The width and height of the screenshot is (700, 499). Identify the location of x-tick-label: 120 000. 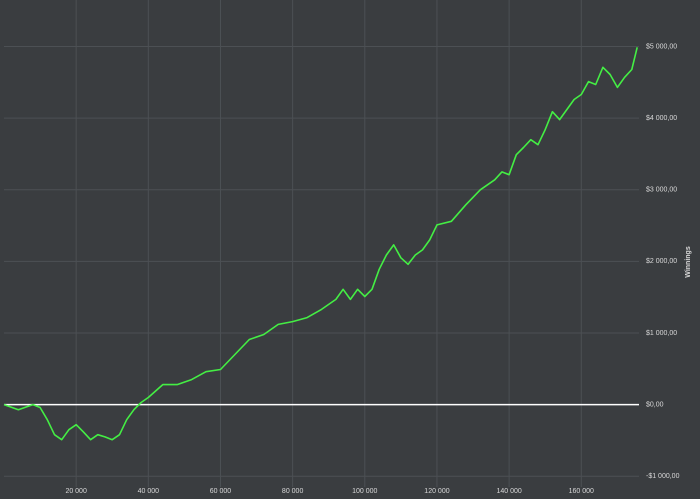
(436, 491).